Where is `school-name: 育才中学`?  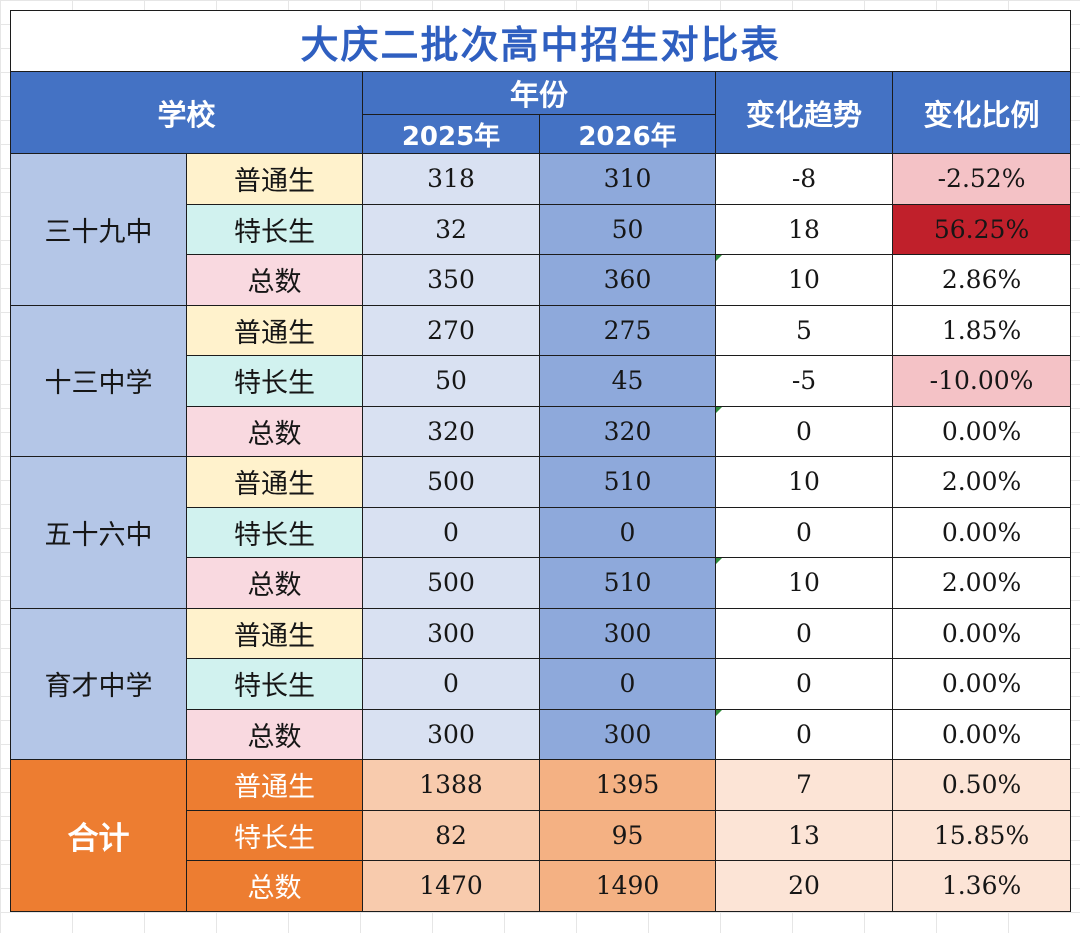
school-name: 育才中学 is located at coordinates (98, 683).